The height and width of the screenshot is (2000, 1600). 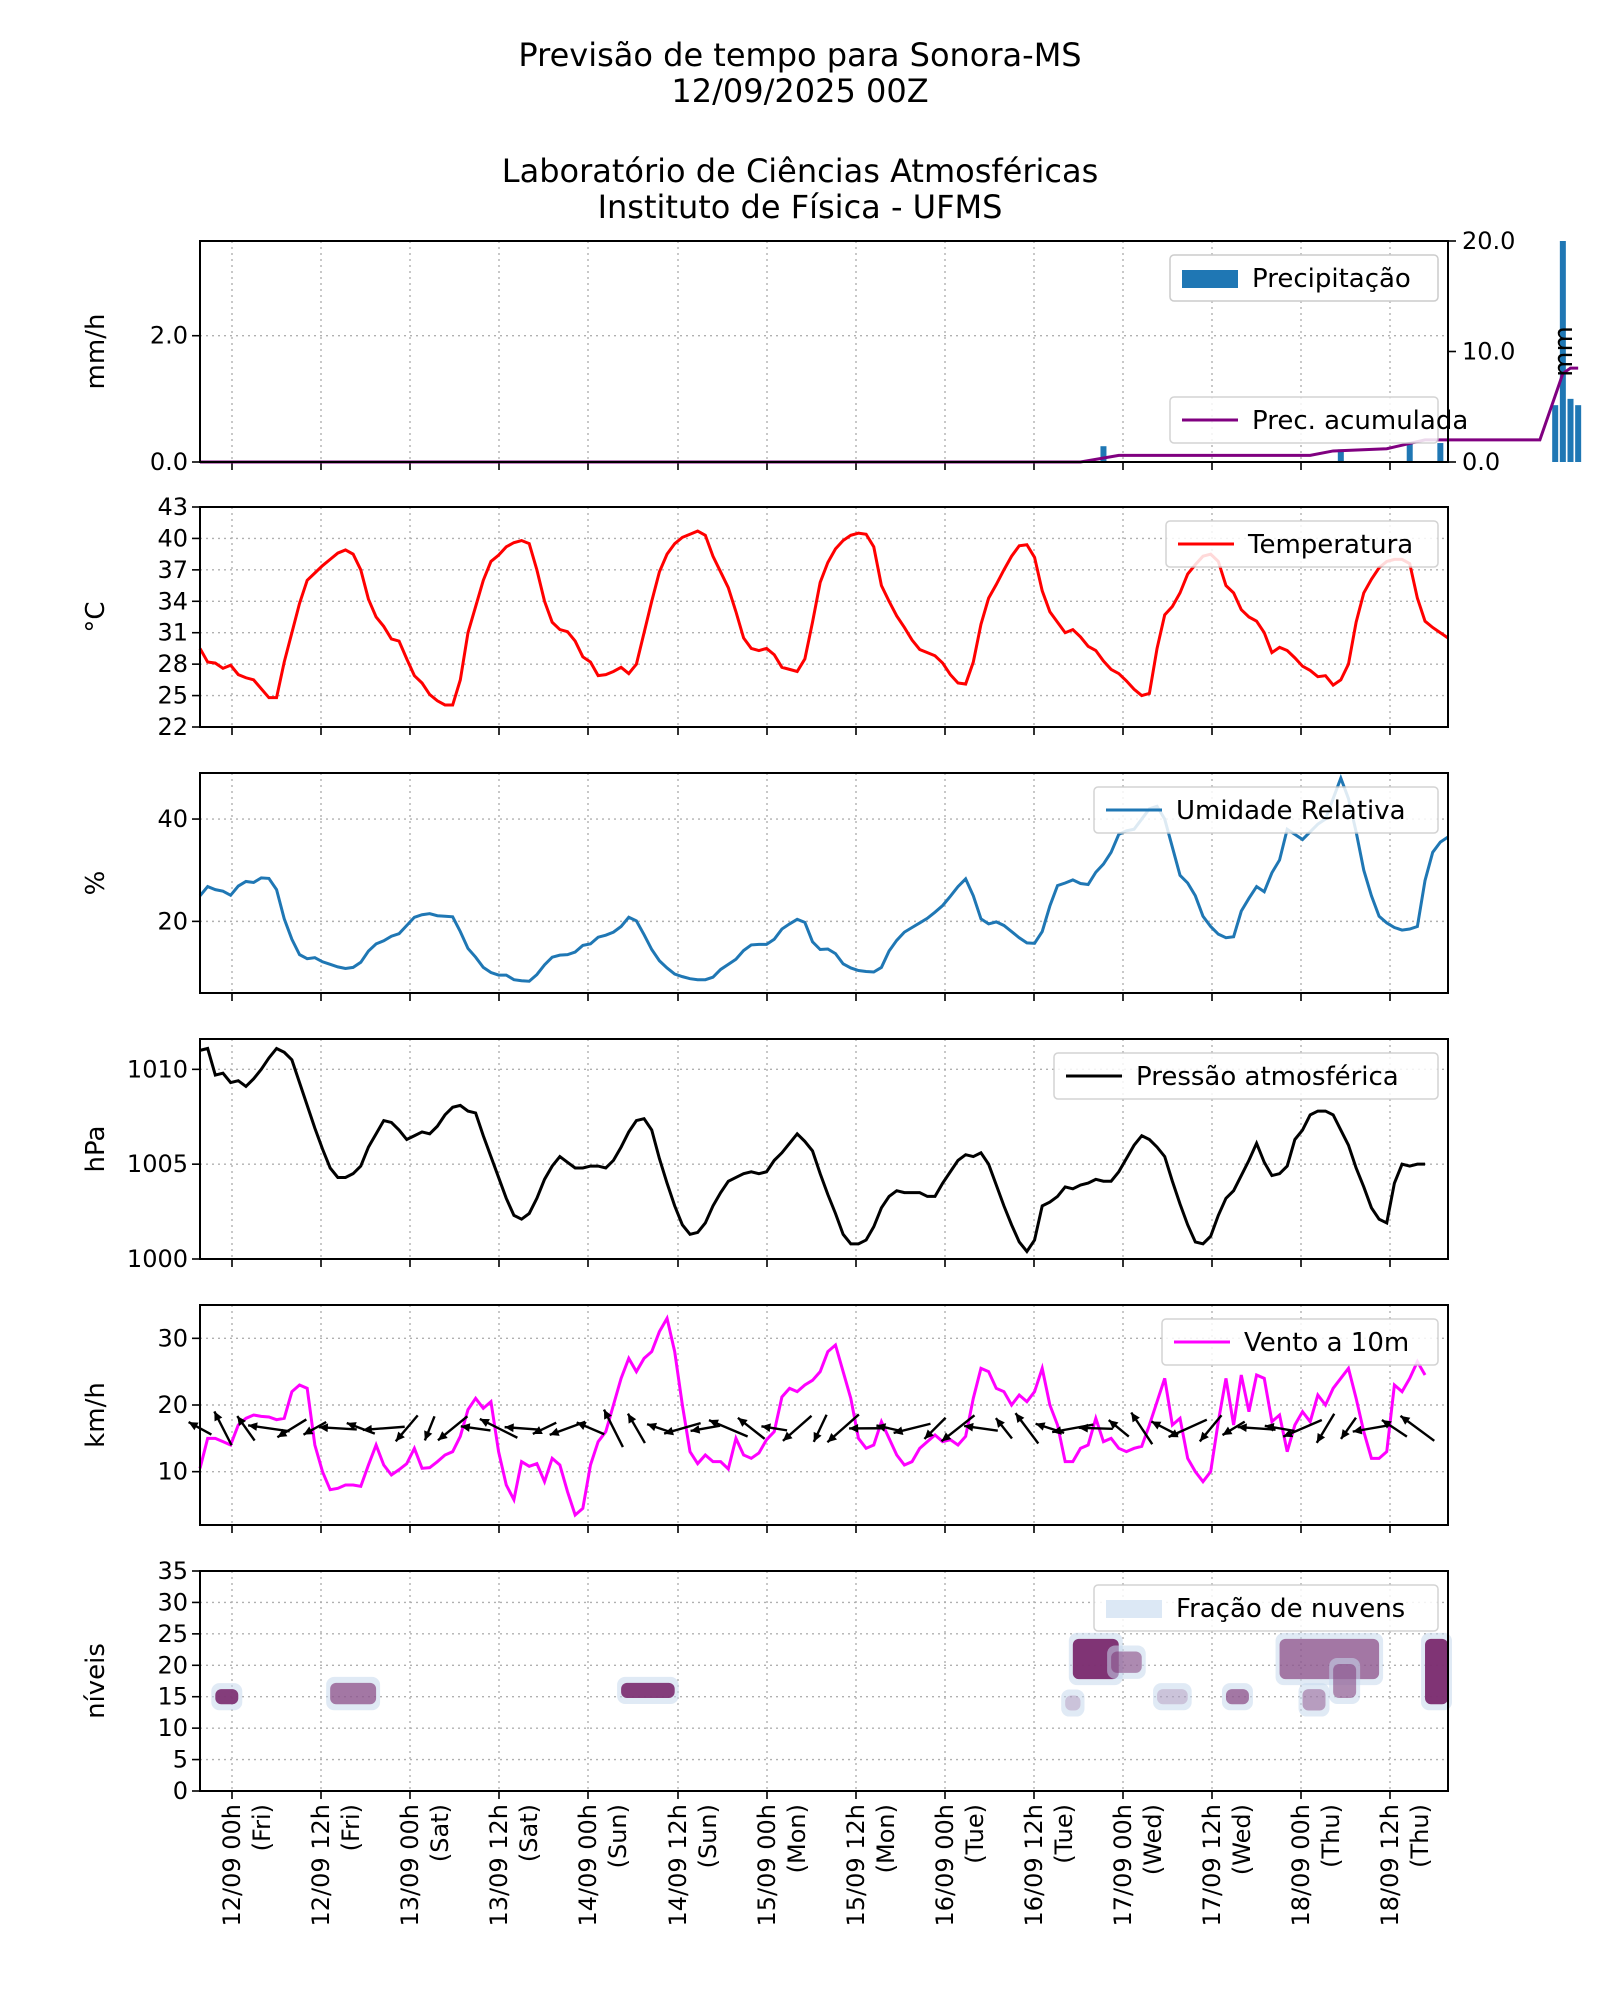 I want to click on legend-label: Fração de nuvens, so click(x=1290, y=1609).